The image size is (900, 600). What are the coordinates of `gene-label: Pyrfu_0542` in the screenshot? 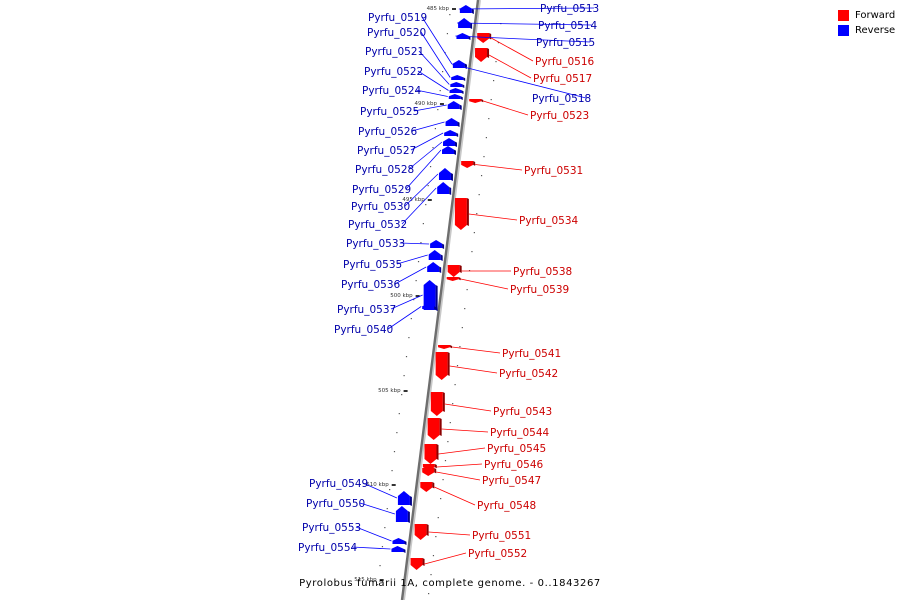 It's located at (528, 374).